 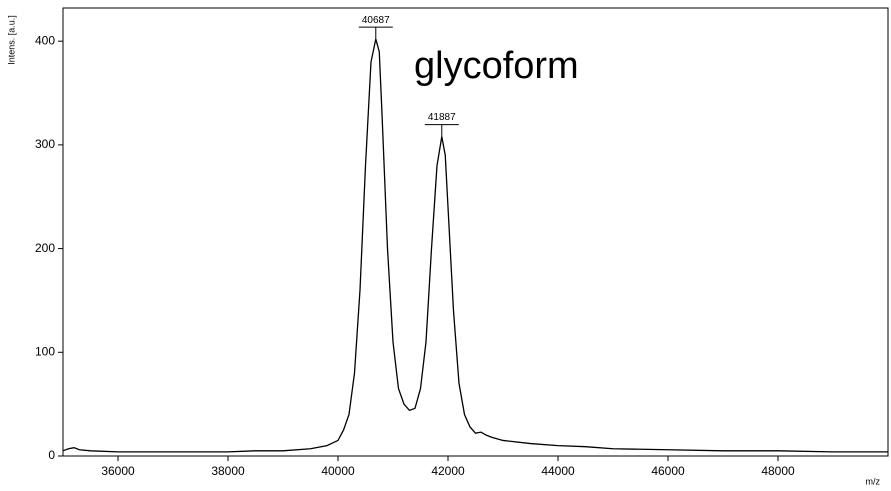 I want to click on x-tick-label: 40000, so click(x=338, y=471).